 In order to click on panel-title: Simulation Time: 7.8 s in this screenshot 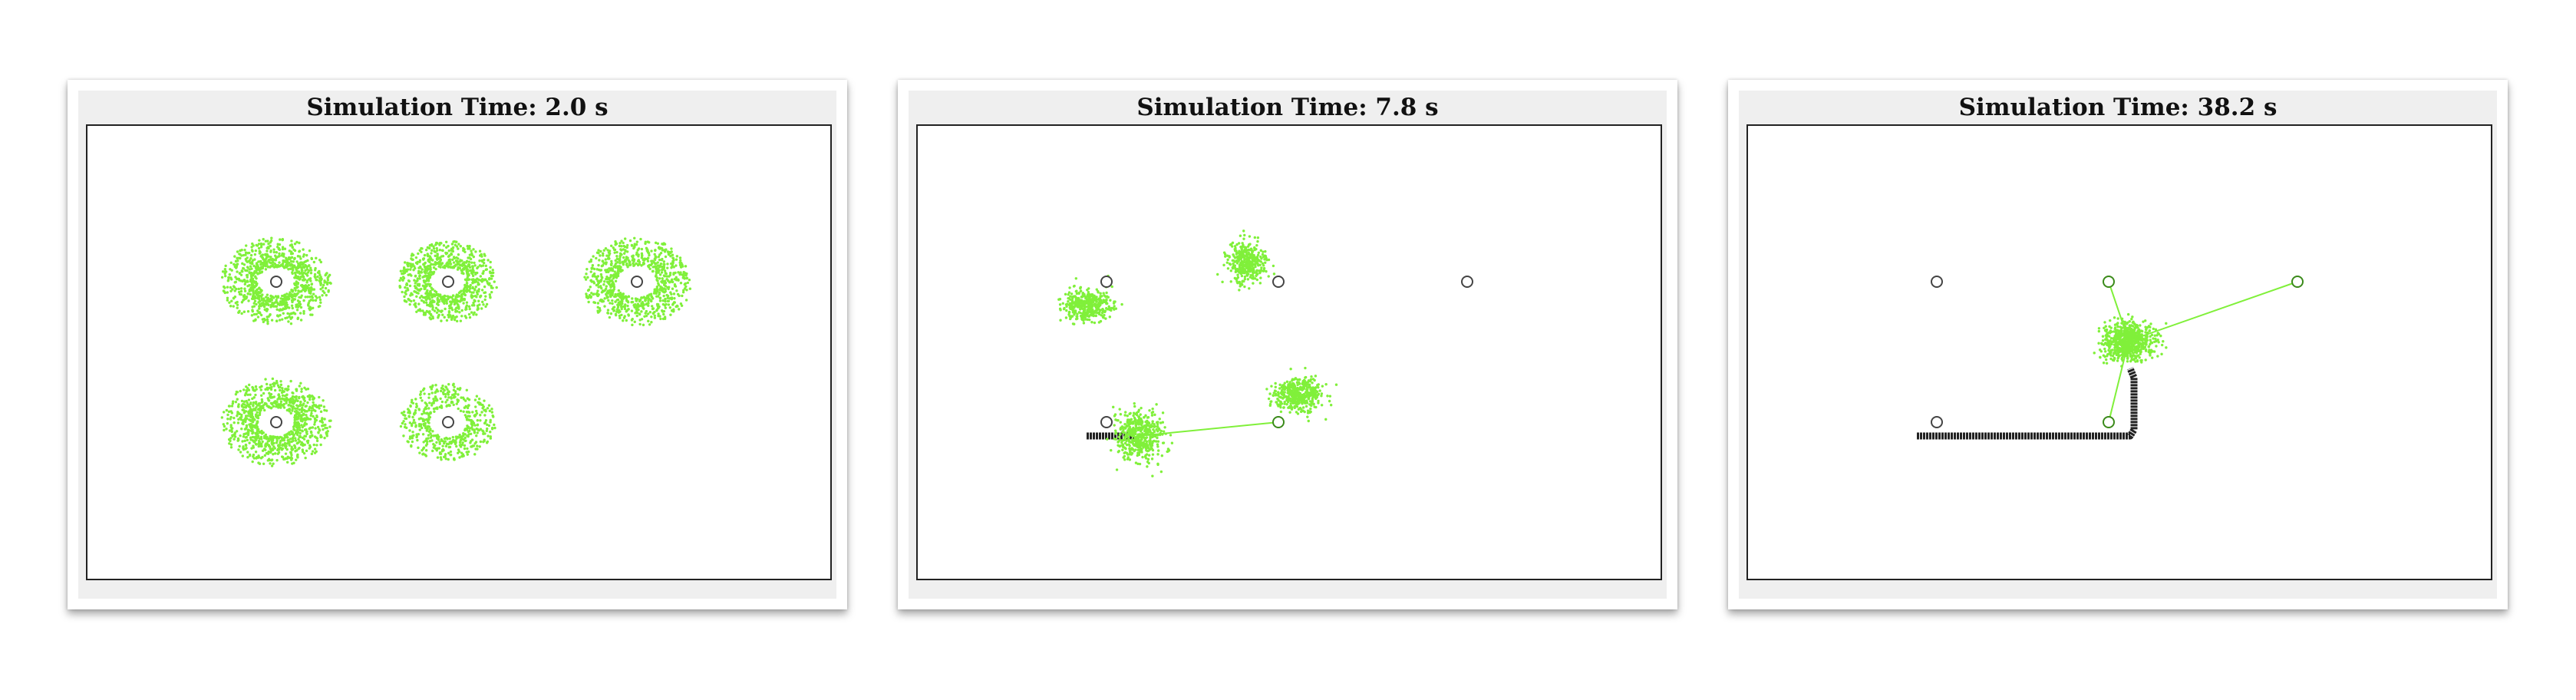, I will do `click(1287, 108)`.